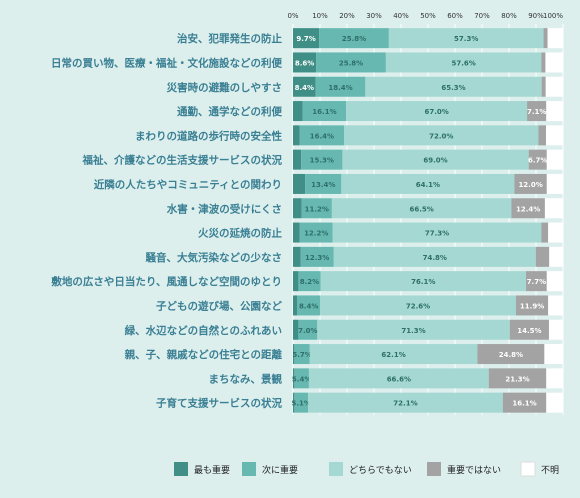 The height and width of the screenshot is (498, 580). Describe the element at coordinates (434, 469) in the screenshot. I see `legend-swatch` at that location.